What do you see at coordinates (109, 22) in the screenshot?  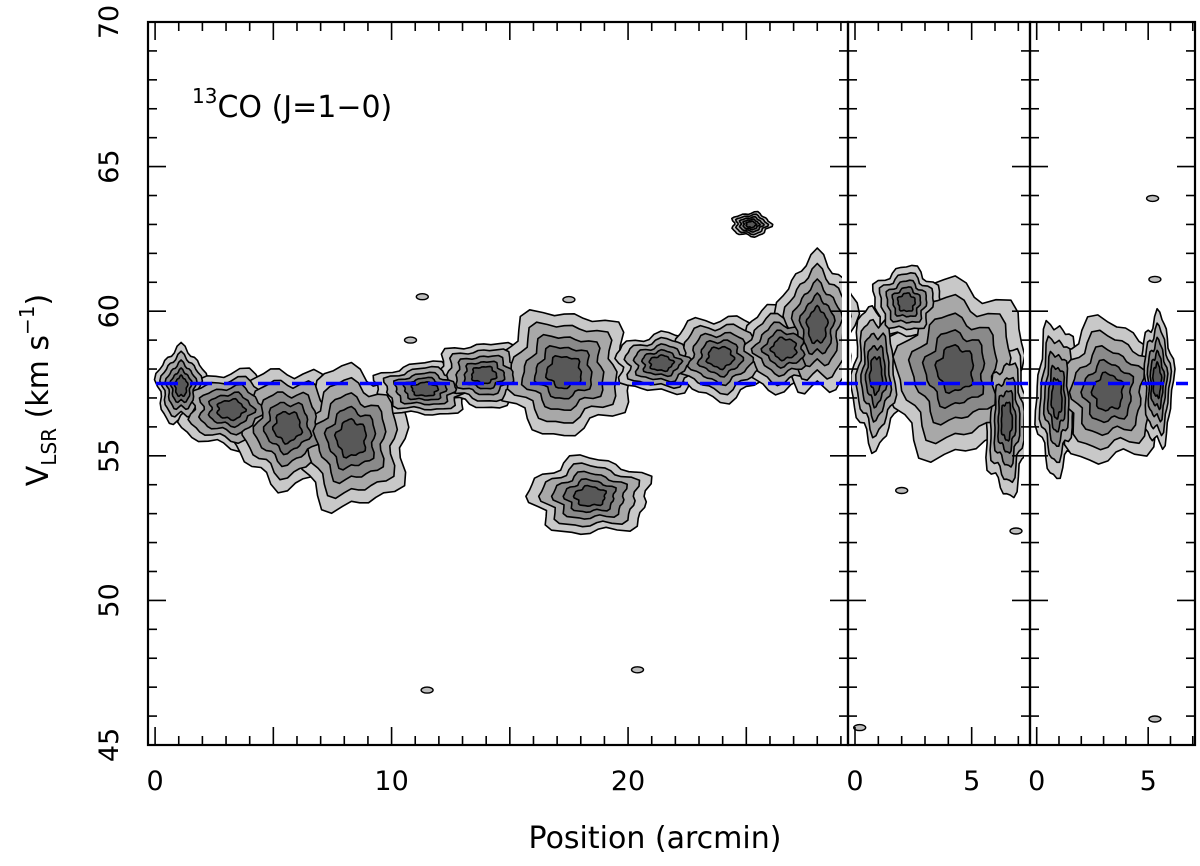 I see `y-tick-label-70: 70` at bounding box center [109, 22].